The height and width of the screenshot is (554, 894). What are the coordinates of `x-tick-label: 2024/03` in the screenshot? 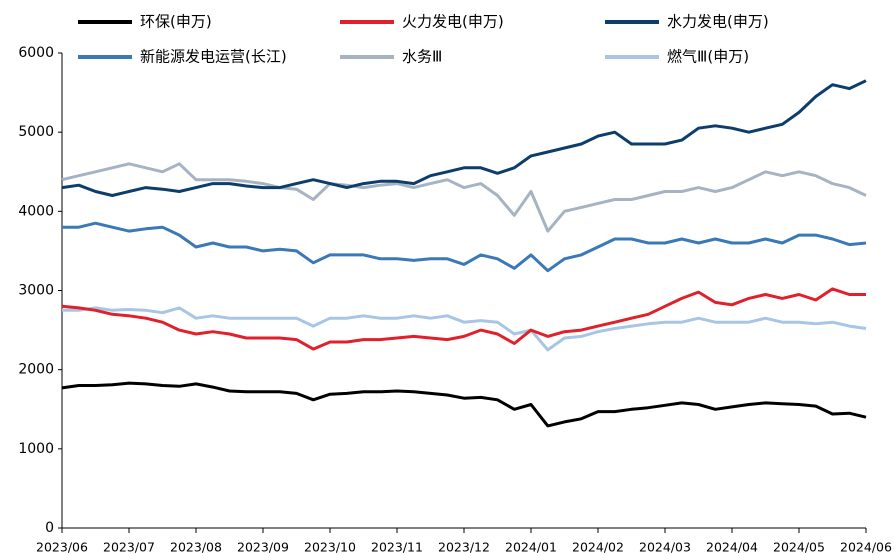 It's located at (665, 547).